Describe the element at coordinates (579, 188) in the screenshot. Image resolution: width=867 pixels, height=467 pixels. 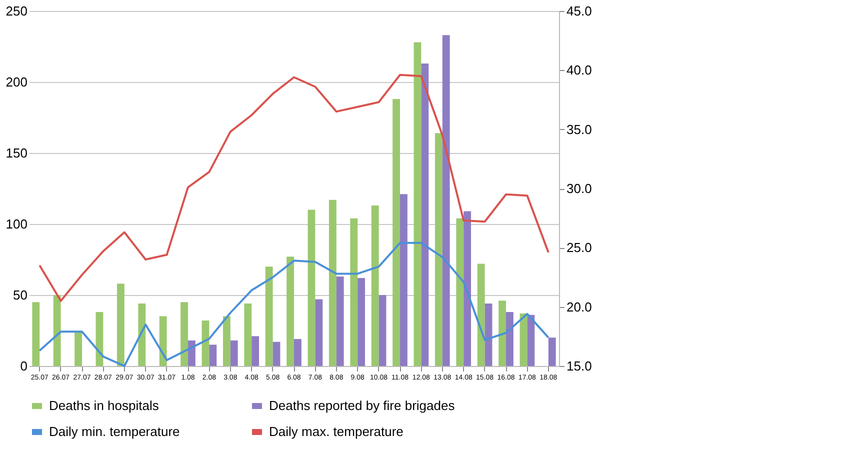
I see `y2-tick-label: 30.0` at that location.